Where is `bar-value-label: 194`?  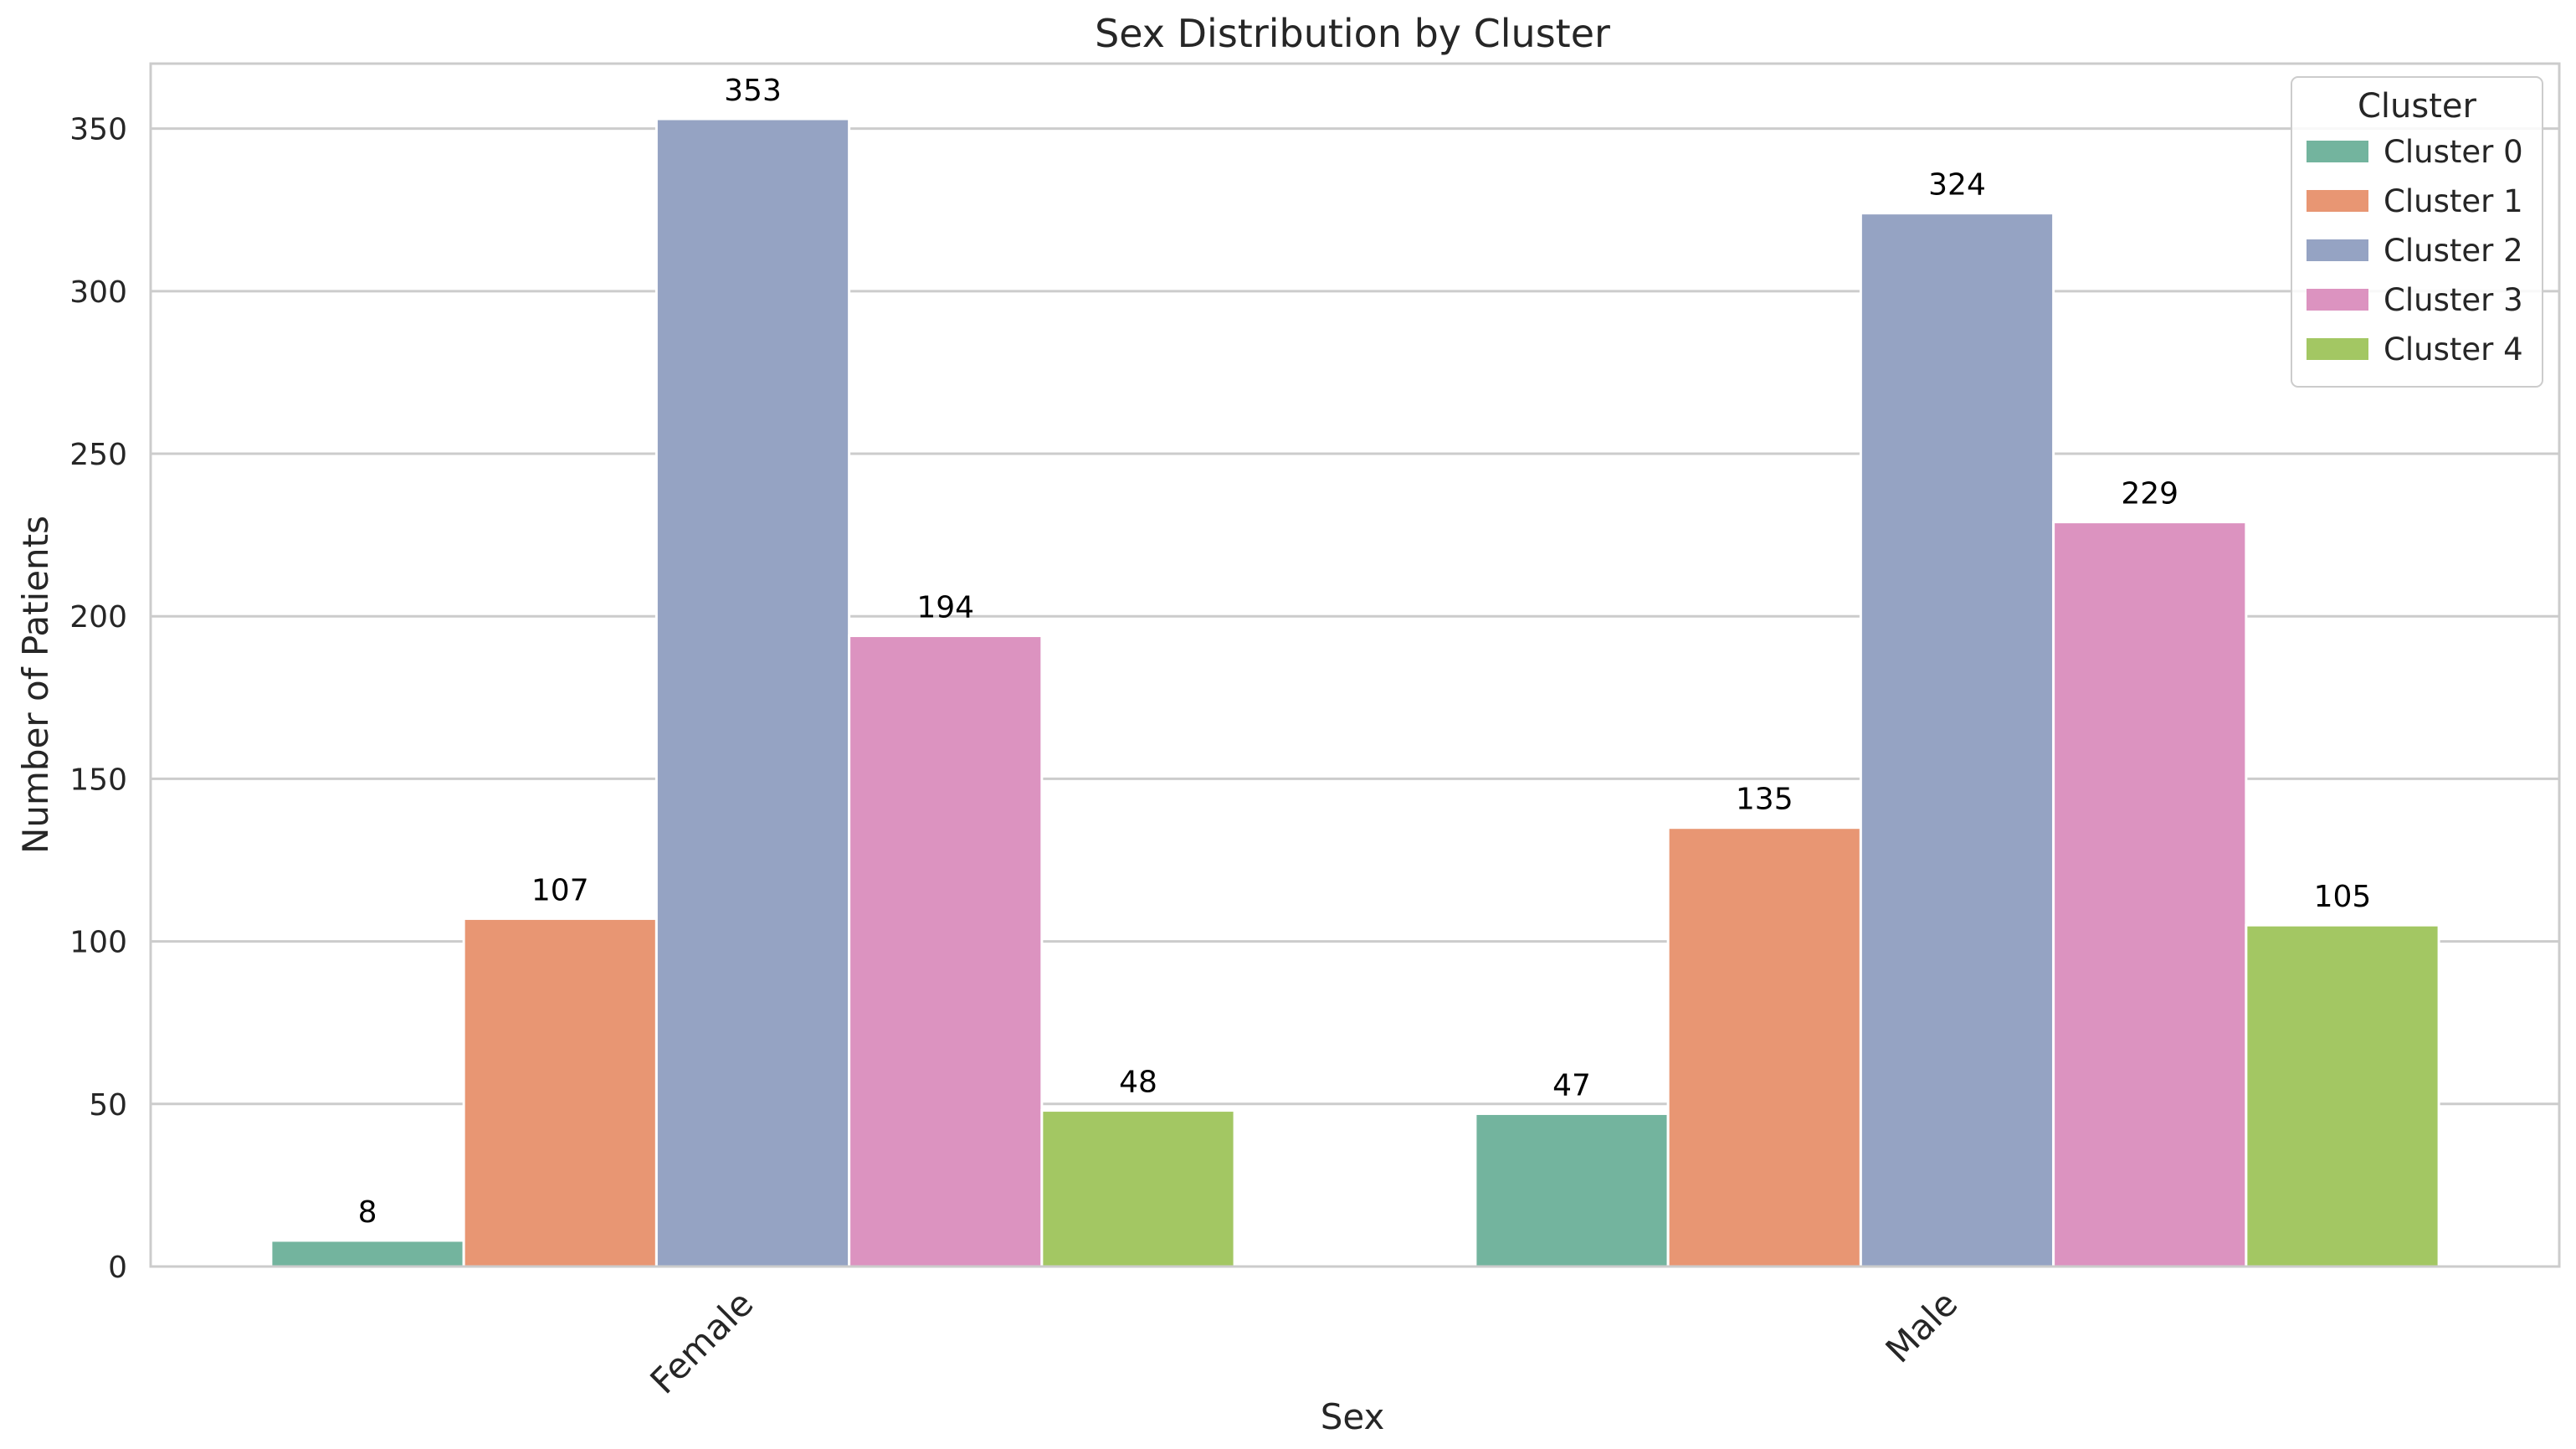
bar-value-label: 194 is located at coordinates (945, 608).